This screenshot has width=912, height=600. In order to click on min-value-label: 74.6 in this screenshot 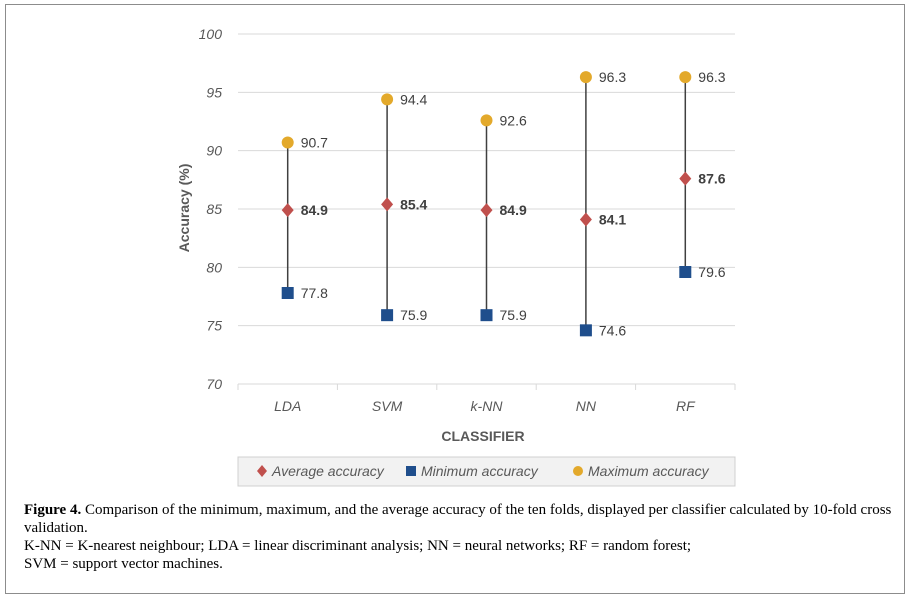, I will do `click(612, 330)`.